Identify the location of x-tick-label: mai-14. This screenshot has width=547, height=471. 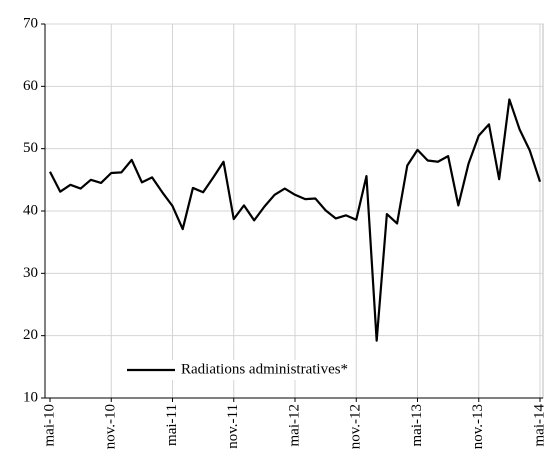
(539, 425).